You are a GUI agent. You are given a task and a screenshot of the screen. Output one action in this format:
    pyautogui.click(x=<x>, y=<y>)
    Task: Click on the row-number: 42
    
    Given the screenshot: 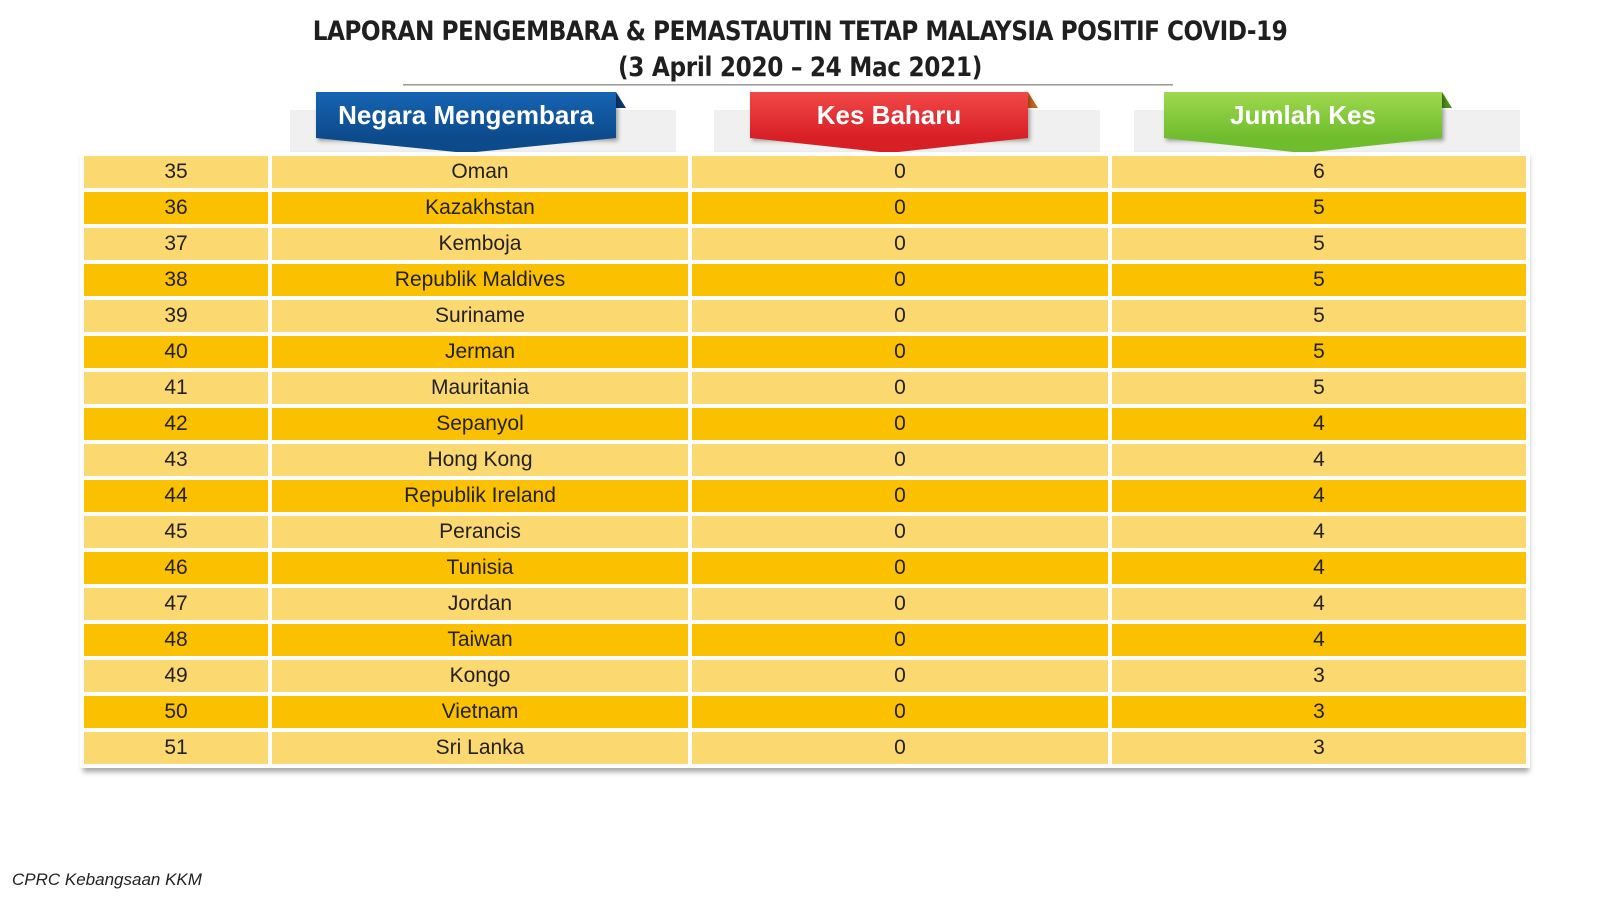 What is the action you would take?
    pyautogui.click(x=176, y=424)
    